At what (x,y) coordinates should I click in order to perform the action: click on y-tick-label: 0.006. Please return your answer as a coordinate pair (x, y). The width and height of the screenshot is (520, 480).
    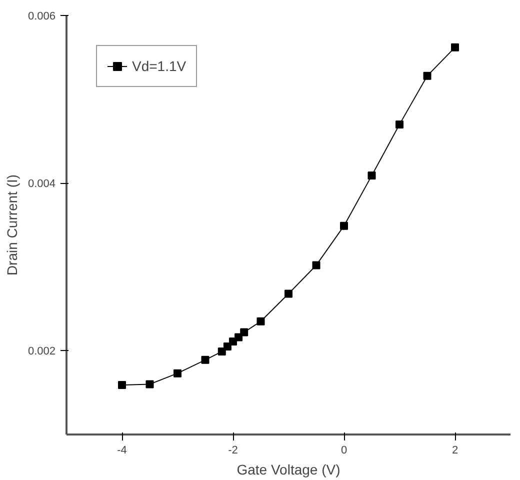
    Looking at the image, I should click on (42, 16).